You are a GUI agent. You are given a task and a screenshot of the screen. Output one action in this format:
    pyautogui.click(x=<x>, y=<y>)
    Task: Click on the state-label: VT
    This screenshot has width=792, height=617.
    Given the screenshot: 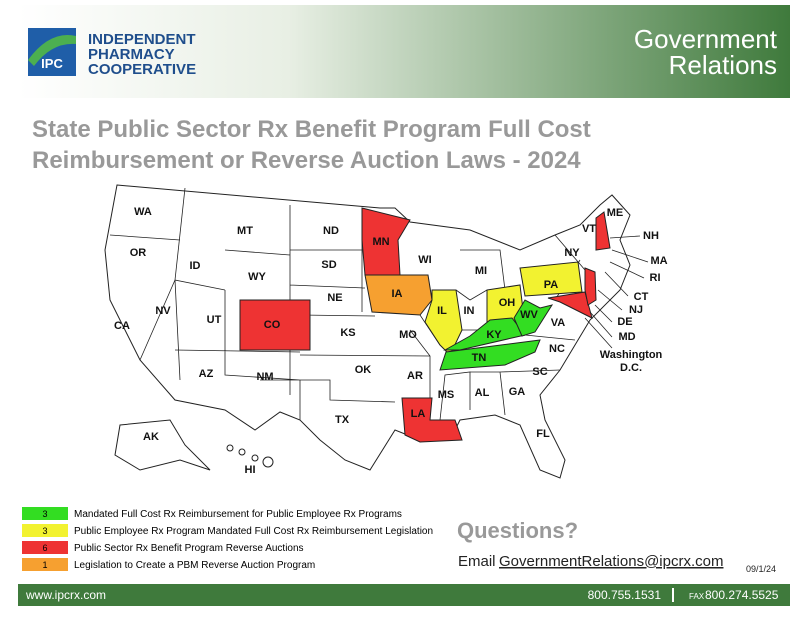 What is the action you would take?
    pyautogui.click(x=589, y=229)
    